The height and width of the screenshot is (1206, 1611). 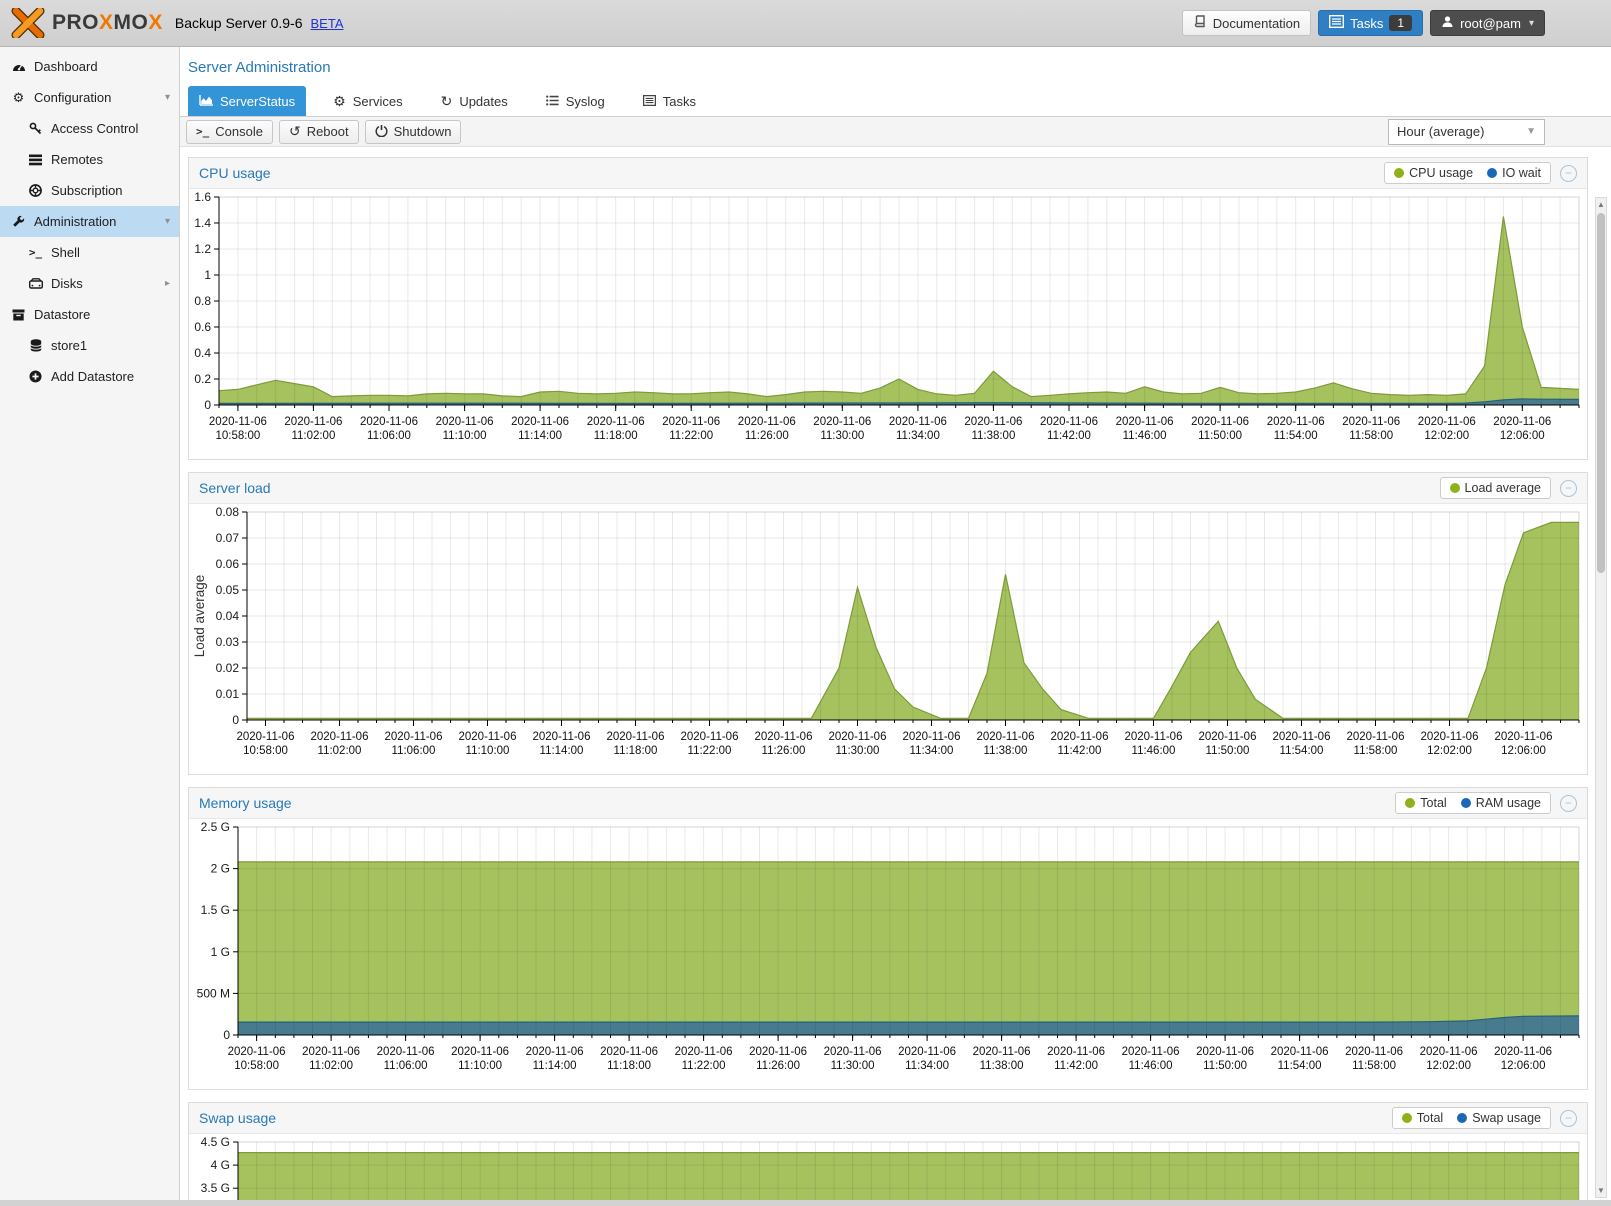 I want to click on svg-text: 0.6, so click(x=202, y=327).